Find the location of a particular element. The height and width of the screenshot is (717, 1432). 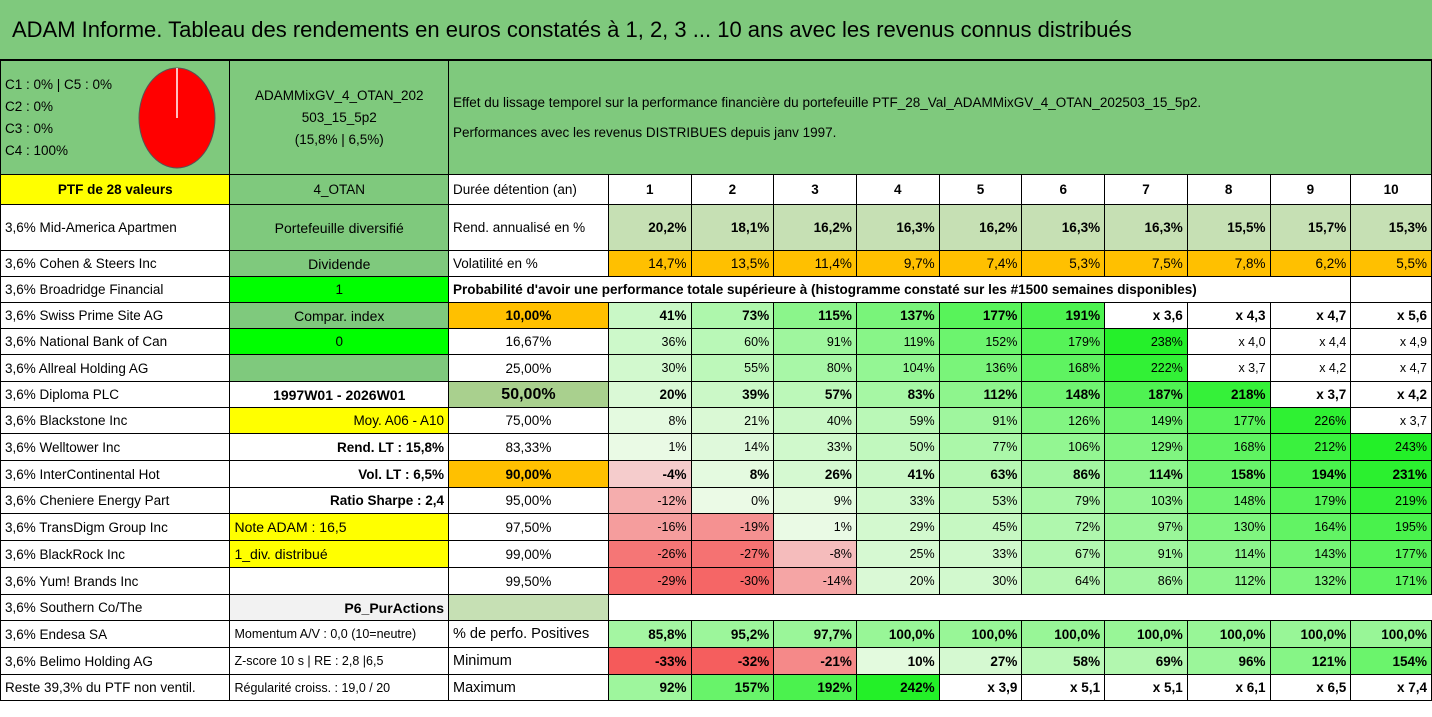

probability-level: 97,50% is located at coordinates (528, 527).